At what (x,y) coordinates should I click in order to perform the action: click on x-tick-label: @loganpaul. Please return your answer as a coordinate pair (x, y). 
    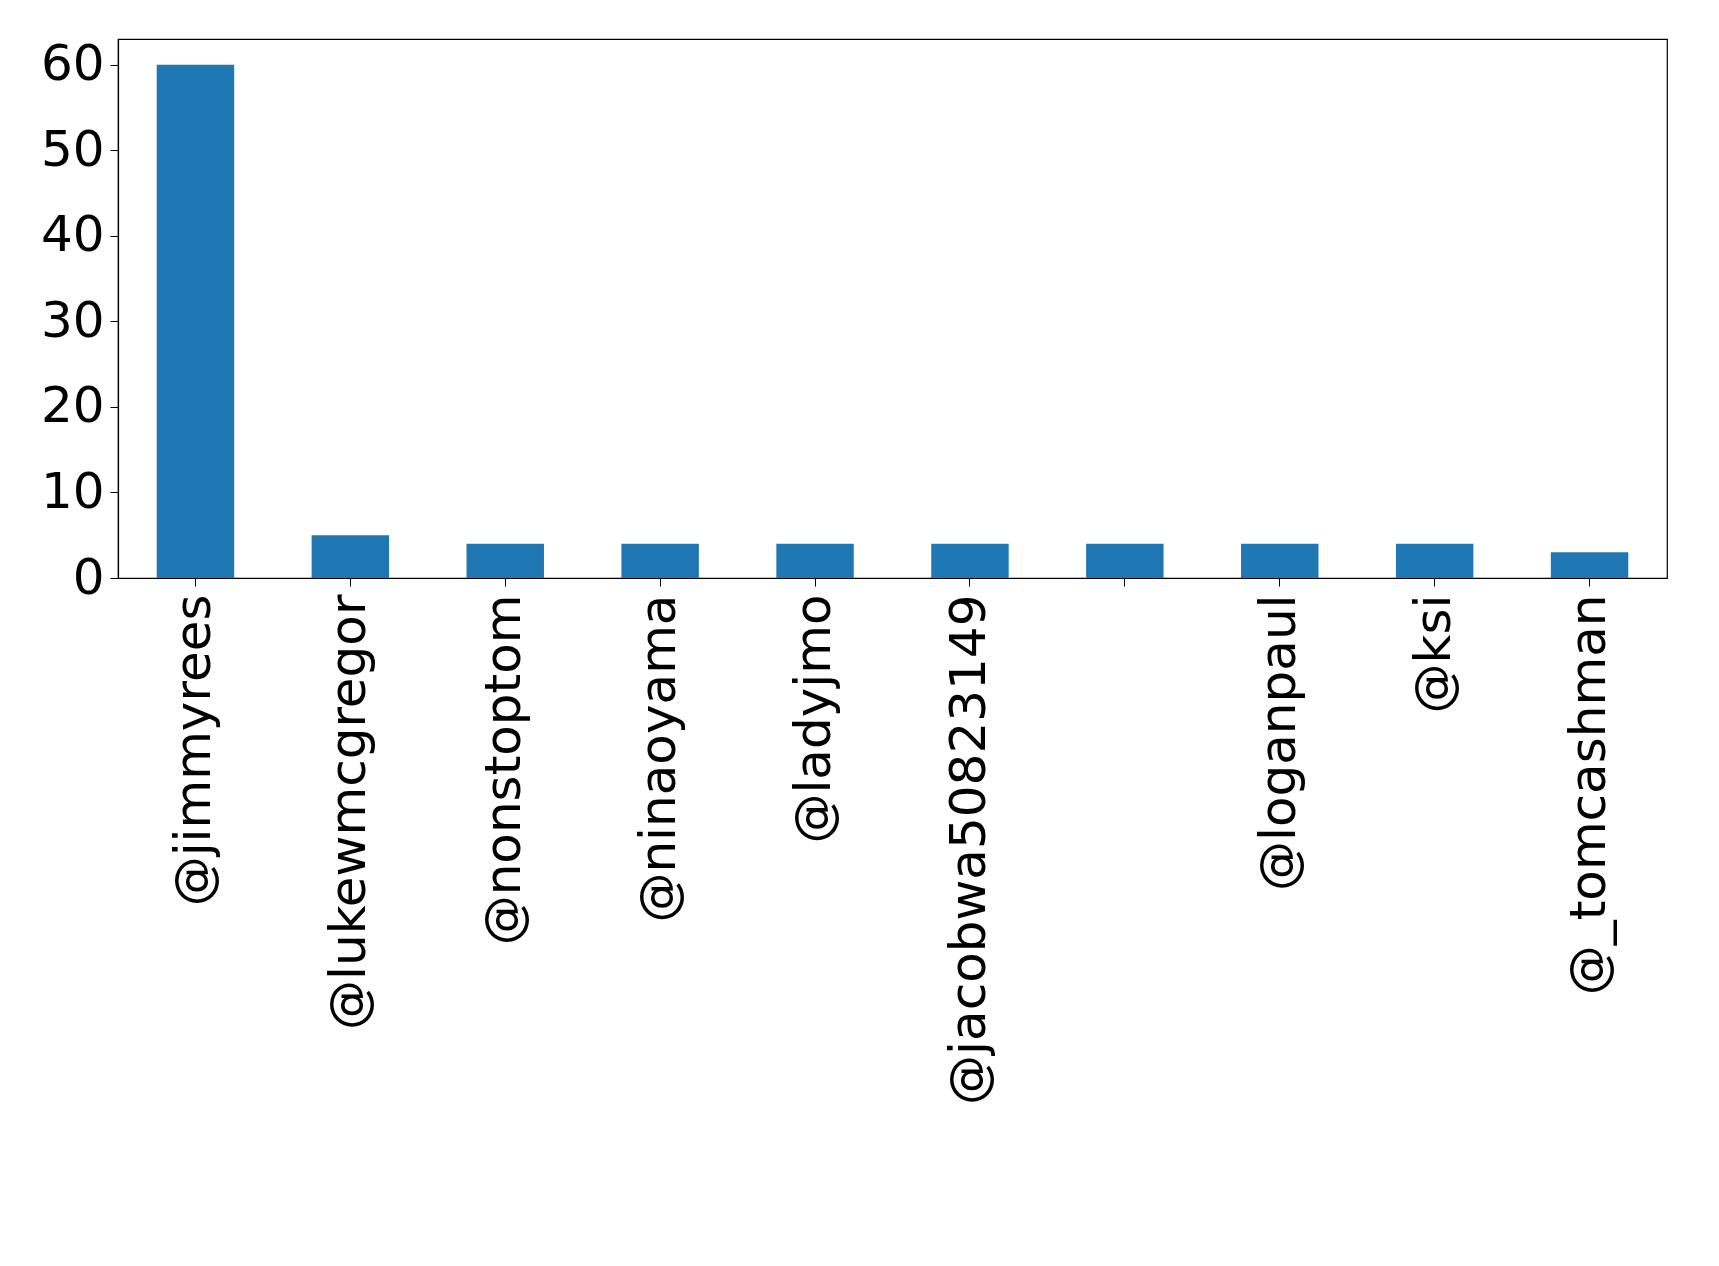
    Looking at the image, I should click on (1277, 743).